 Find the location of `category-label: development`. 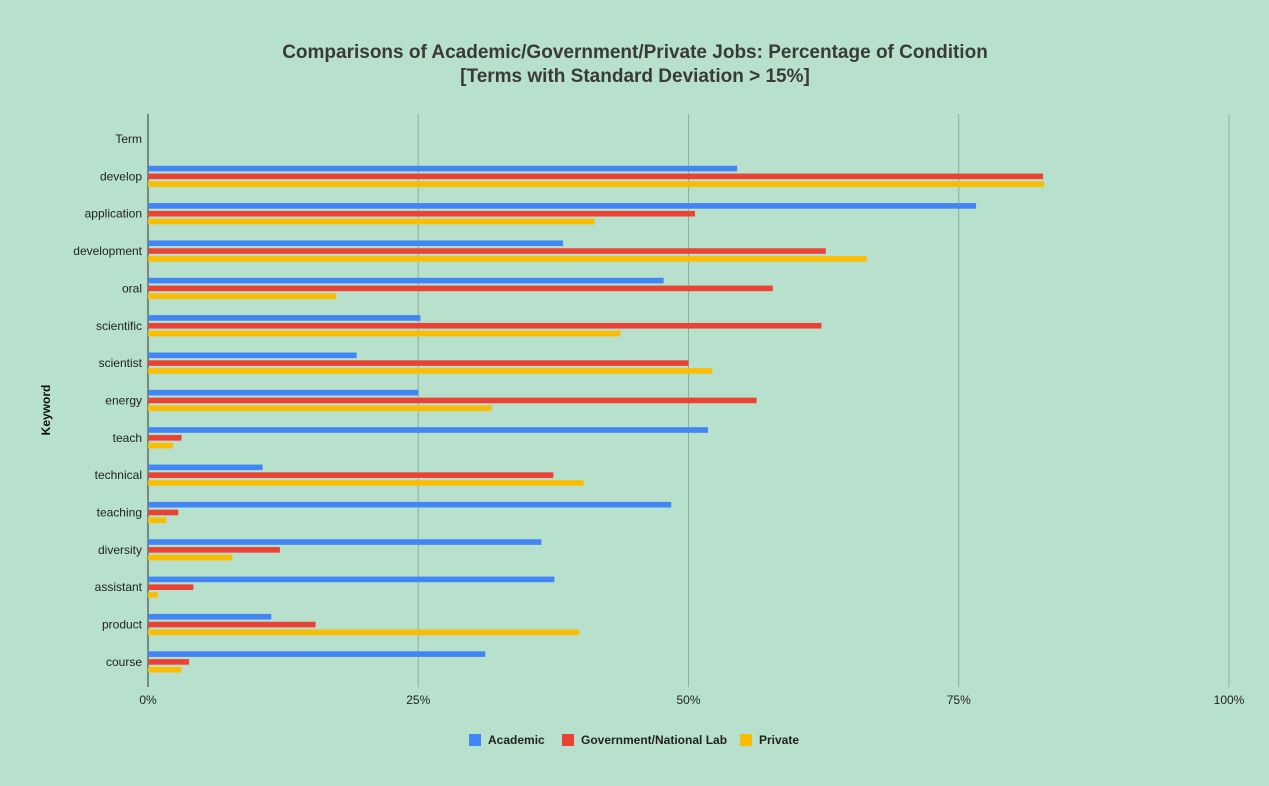

category-label: development is located at coordinates (107, 251).